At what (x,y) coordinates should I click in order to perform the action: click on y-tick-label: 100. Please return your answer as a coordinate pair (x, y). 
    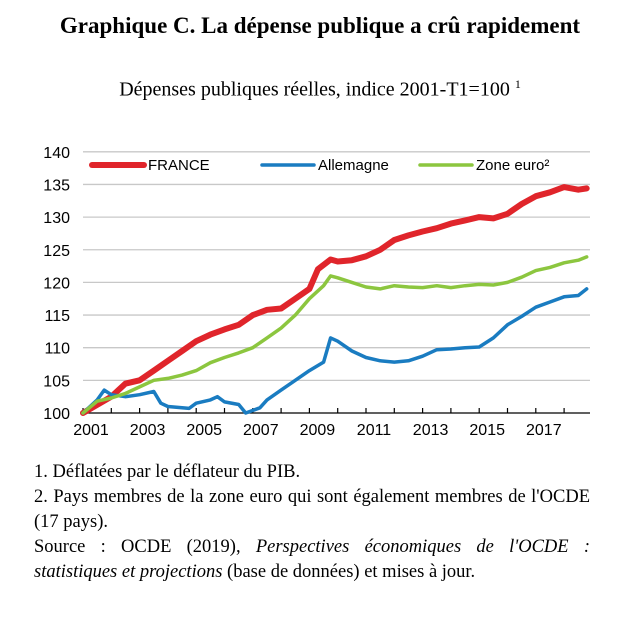
    Looking at the image, I should click on (56, 414).